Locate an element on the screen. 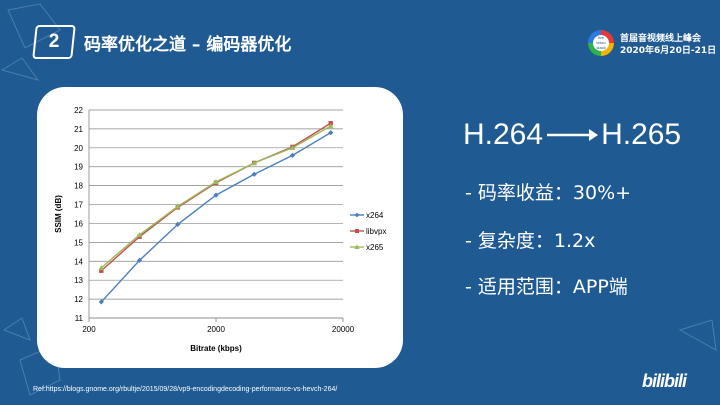 The image size is (720, 405). legend-label-x265: x265 is located at coordinates (375, 247).